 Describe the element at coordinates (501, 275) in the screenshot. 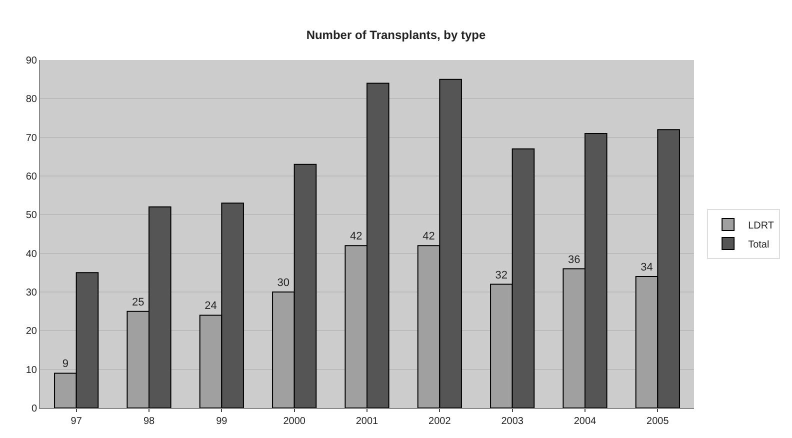

I see `data-label: 32` at that location.